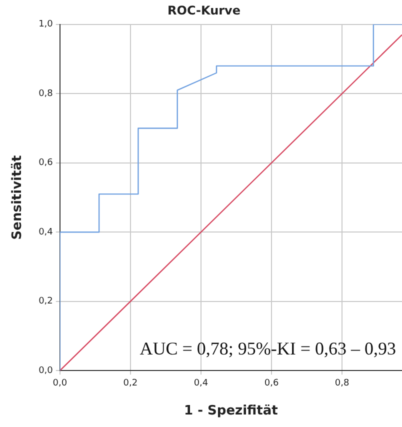  I want to click on chart-title: ROC-Kurve, so click(204, 10).